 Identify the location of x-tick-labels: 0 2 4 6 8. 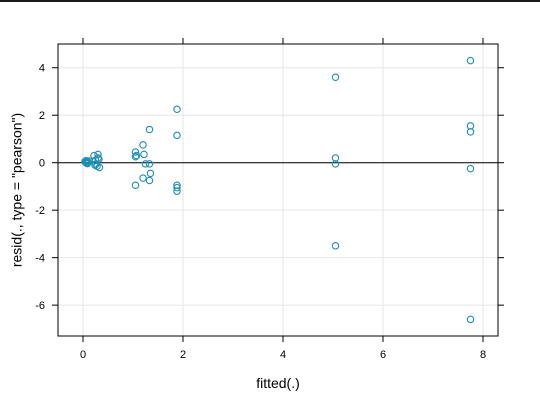
(283, 355).